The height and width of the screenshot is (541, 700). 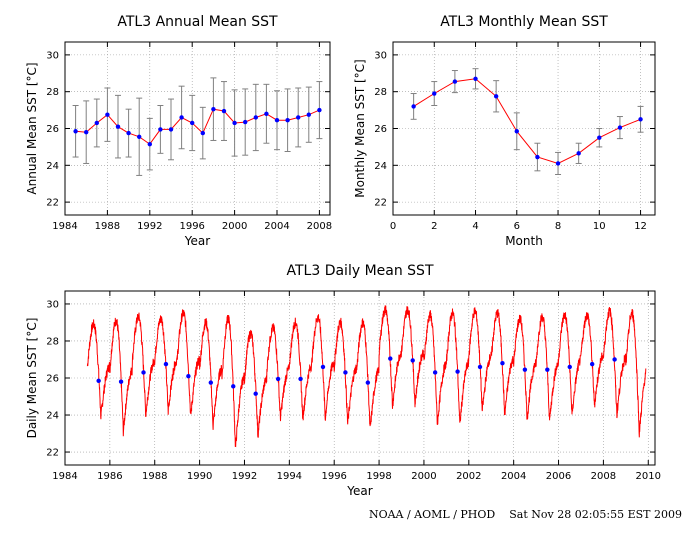 I want to click on x-tick-label: 1986, so click(x=109, y=476).